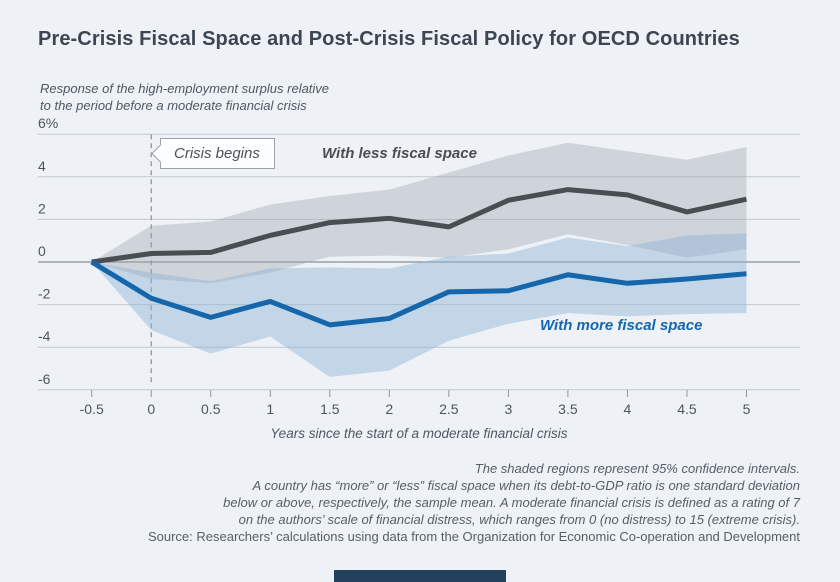 Image resolution: width=840 pixels, height=582 pixels. I want to click on svg-text: 2.5, so click(449, 409).